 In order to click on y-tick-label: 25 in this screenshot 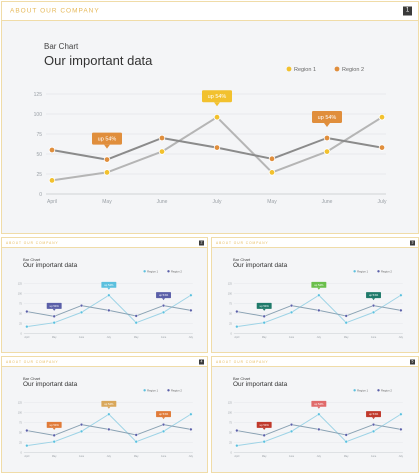, I will do `click(20, 323)`.